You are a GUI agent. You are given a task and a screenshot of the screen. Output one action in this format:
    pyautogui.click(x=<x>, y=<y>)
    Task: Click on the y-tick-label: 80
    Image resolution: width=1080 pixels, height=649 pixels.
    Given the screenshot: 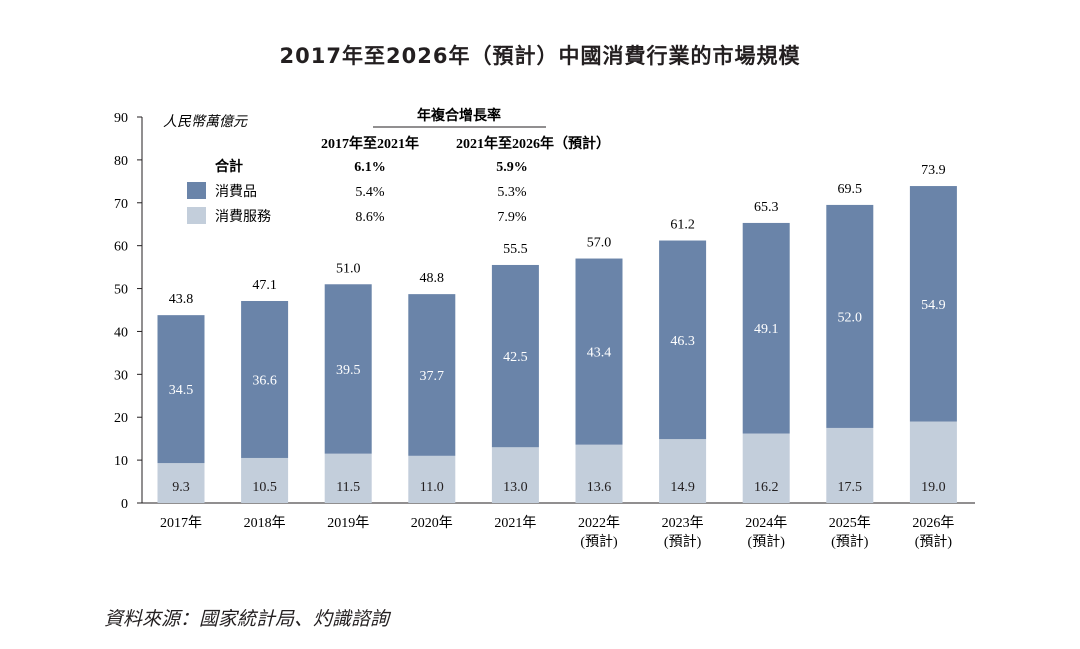 What is the action you would take?
    pyautogui.click(x=121, y=161)
    